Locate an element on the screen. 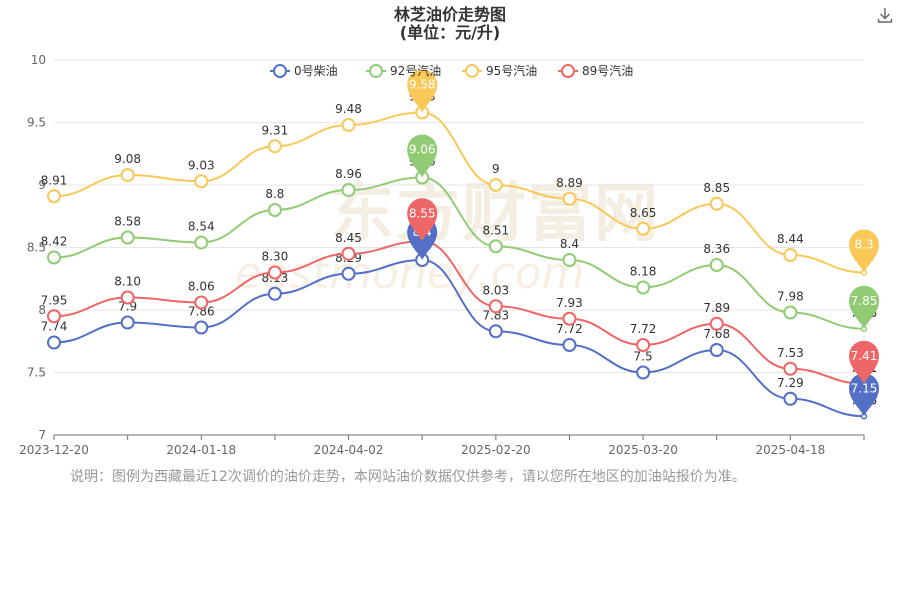 Image resolution: width=900 pixels, height=600 pixels. y-tick-label: 7 is located at coordinates (42, 435).